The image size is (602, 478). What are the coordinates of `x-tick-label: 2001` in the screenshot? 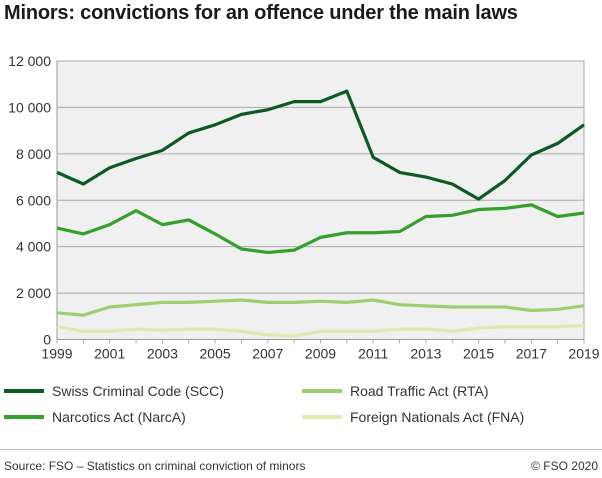 It's located at (109, 354).